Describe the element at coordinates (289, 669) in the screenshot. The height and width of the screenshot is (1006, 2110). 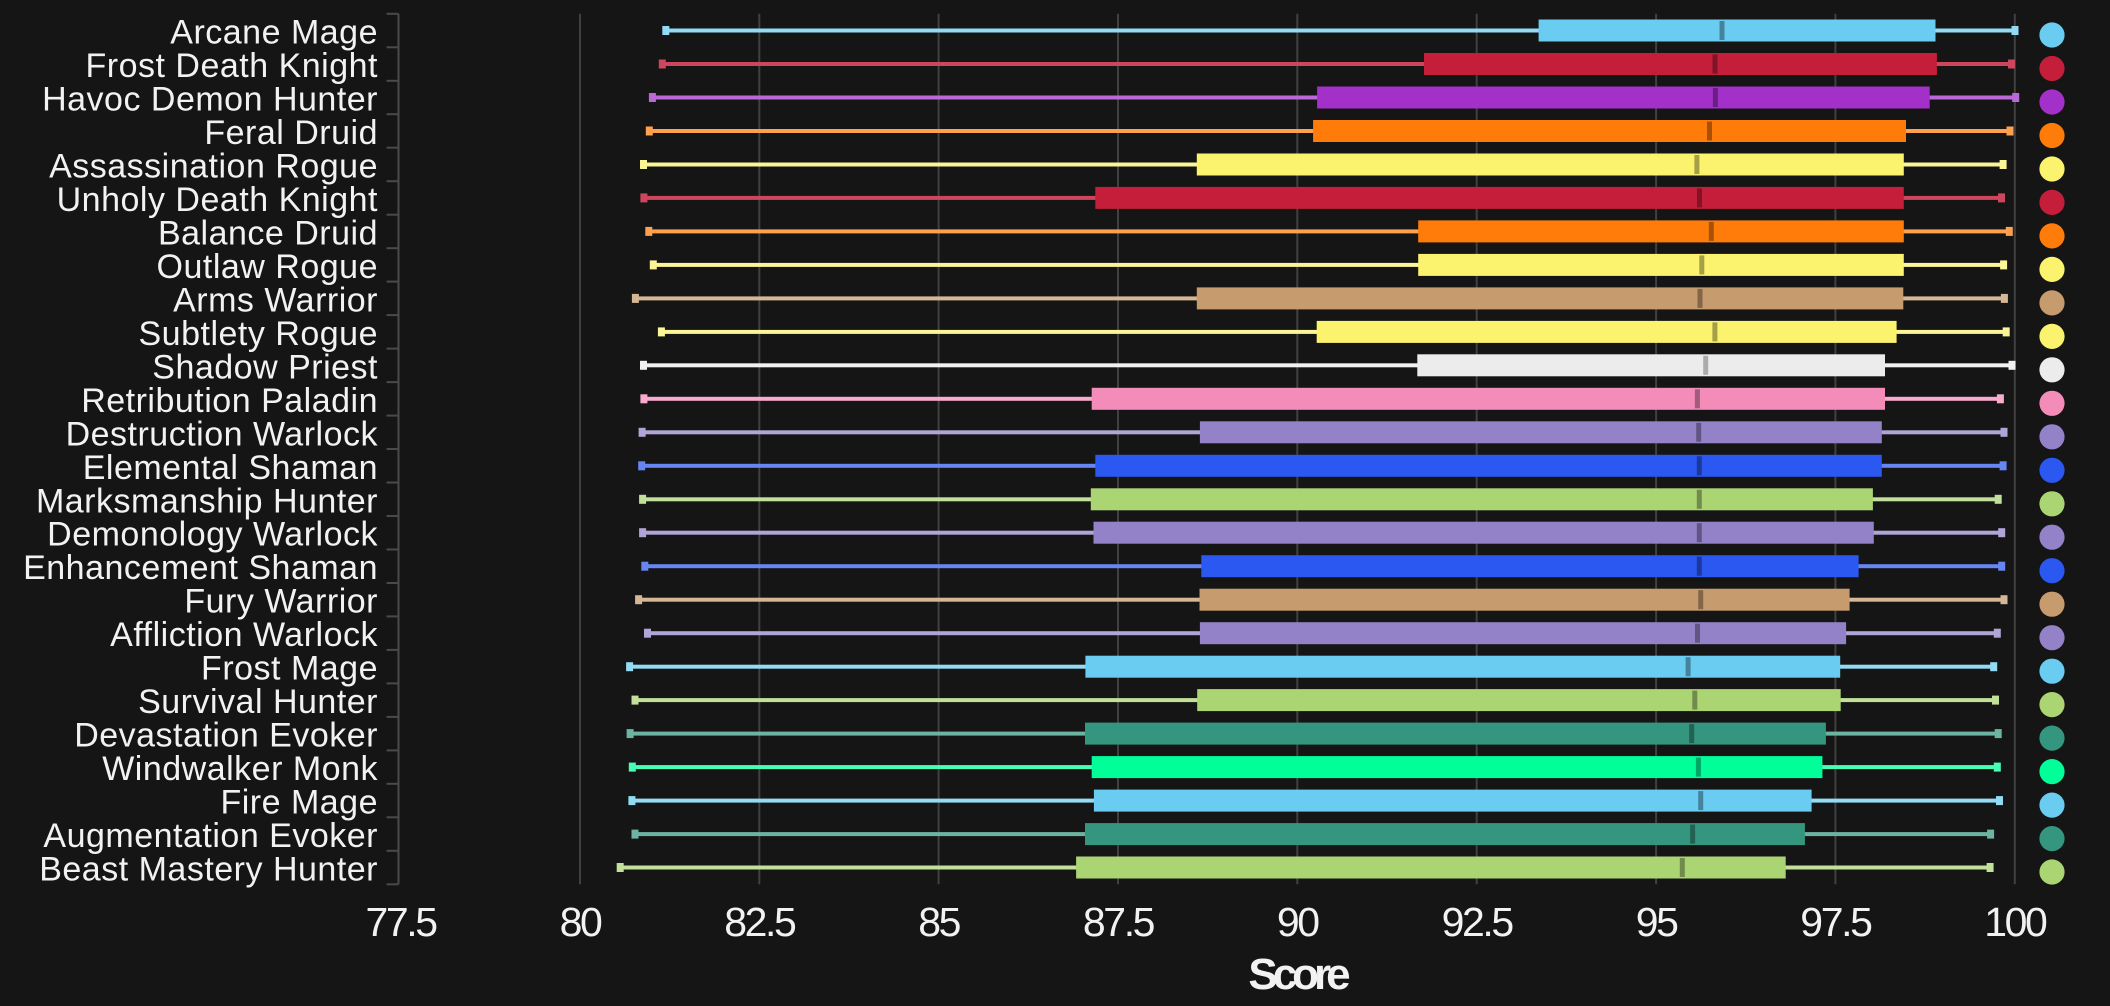
I see `svg-text: Frost Mage` at that location.